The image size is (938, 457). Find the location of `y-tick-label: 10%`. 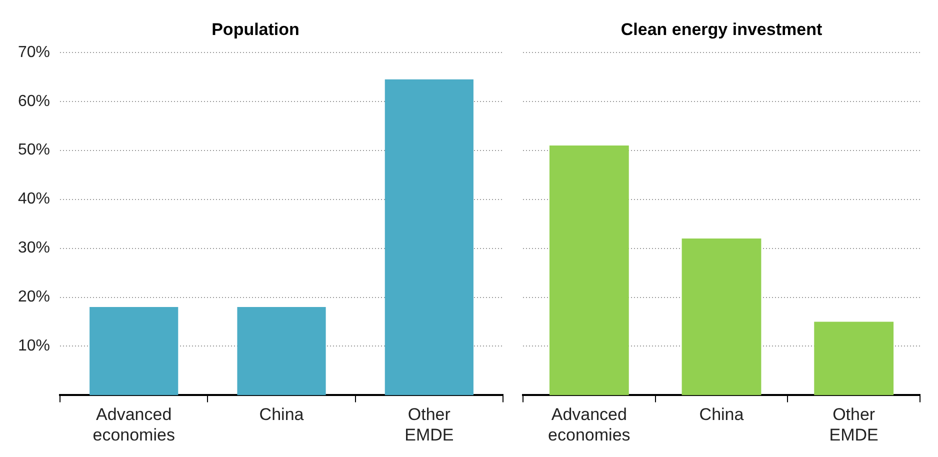

y-tick-label: 10% is located at coordinates (34, 346).